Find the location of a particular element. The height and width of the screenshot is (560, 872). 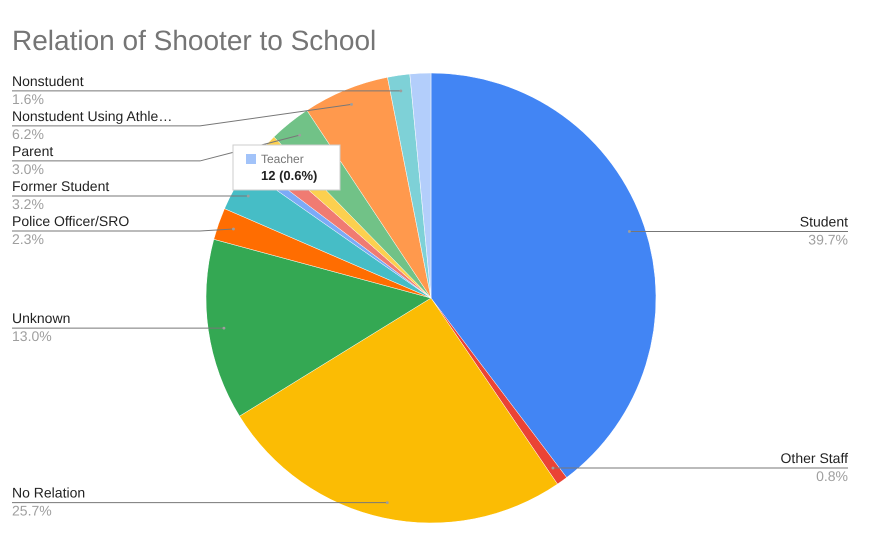

data-label: 39.7% is located at coordinates (828, 239).